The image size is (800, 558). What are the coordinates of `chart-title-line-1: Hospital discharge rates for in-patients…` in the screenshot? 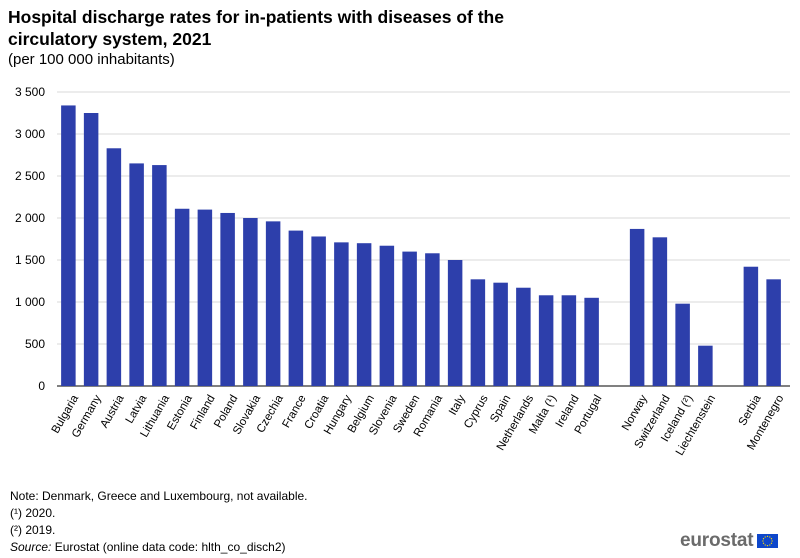 It's located at (256, 17).